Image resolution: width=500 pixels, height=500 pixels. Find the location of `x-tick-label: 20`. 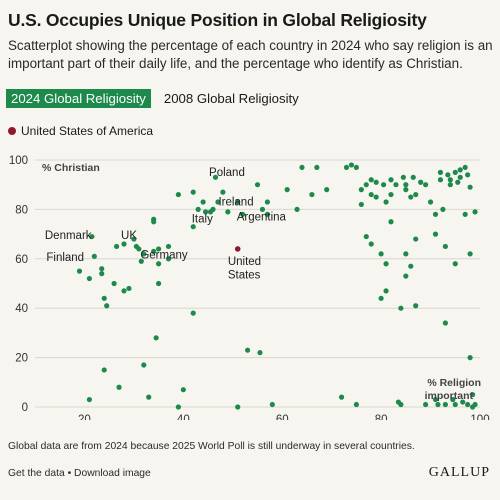

x-tick-label: 20 is located at coordinates (84, 417).